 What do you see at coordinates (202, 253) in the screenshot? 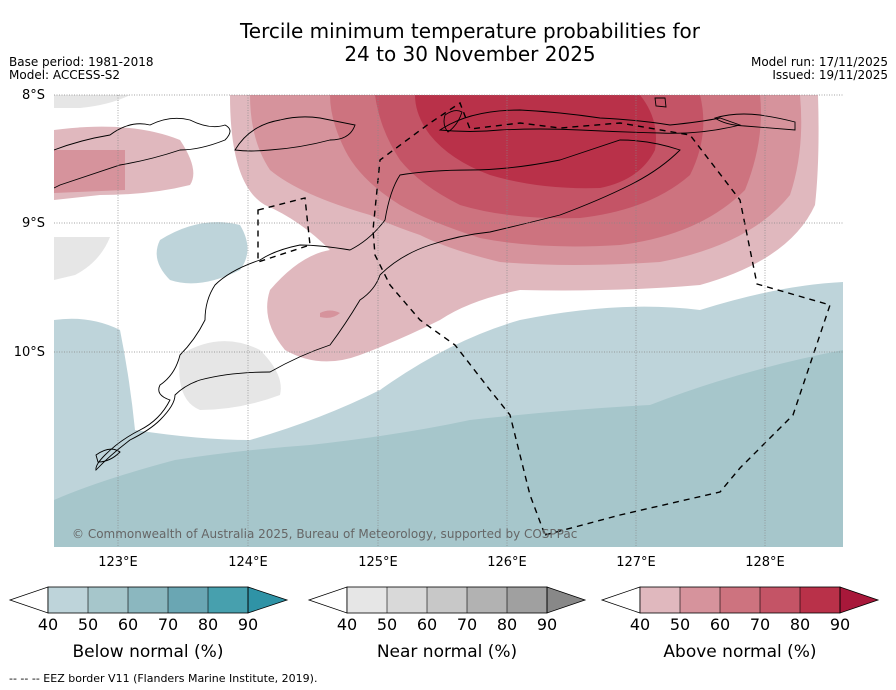
I see `below-normal-40-west-blob` at bounding box center [202, 253].